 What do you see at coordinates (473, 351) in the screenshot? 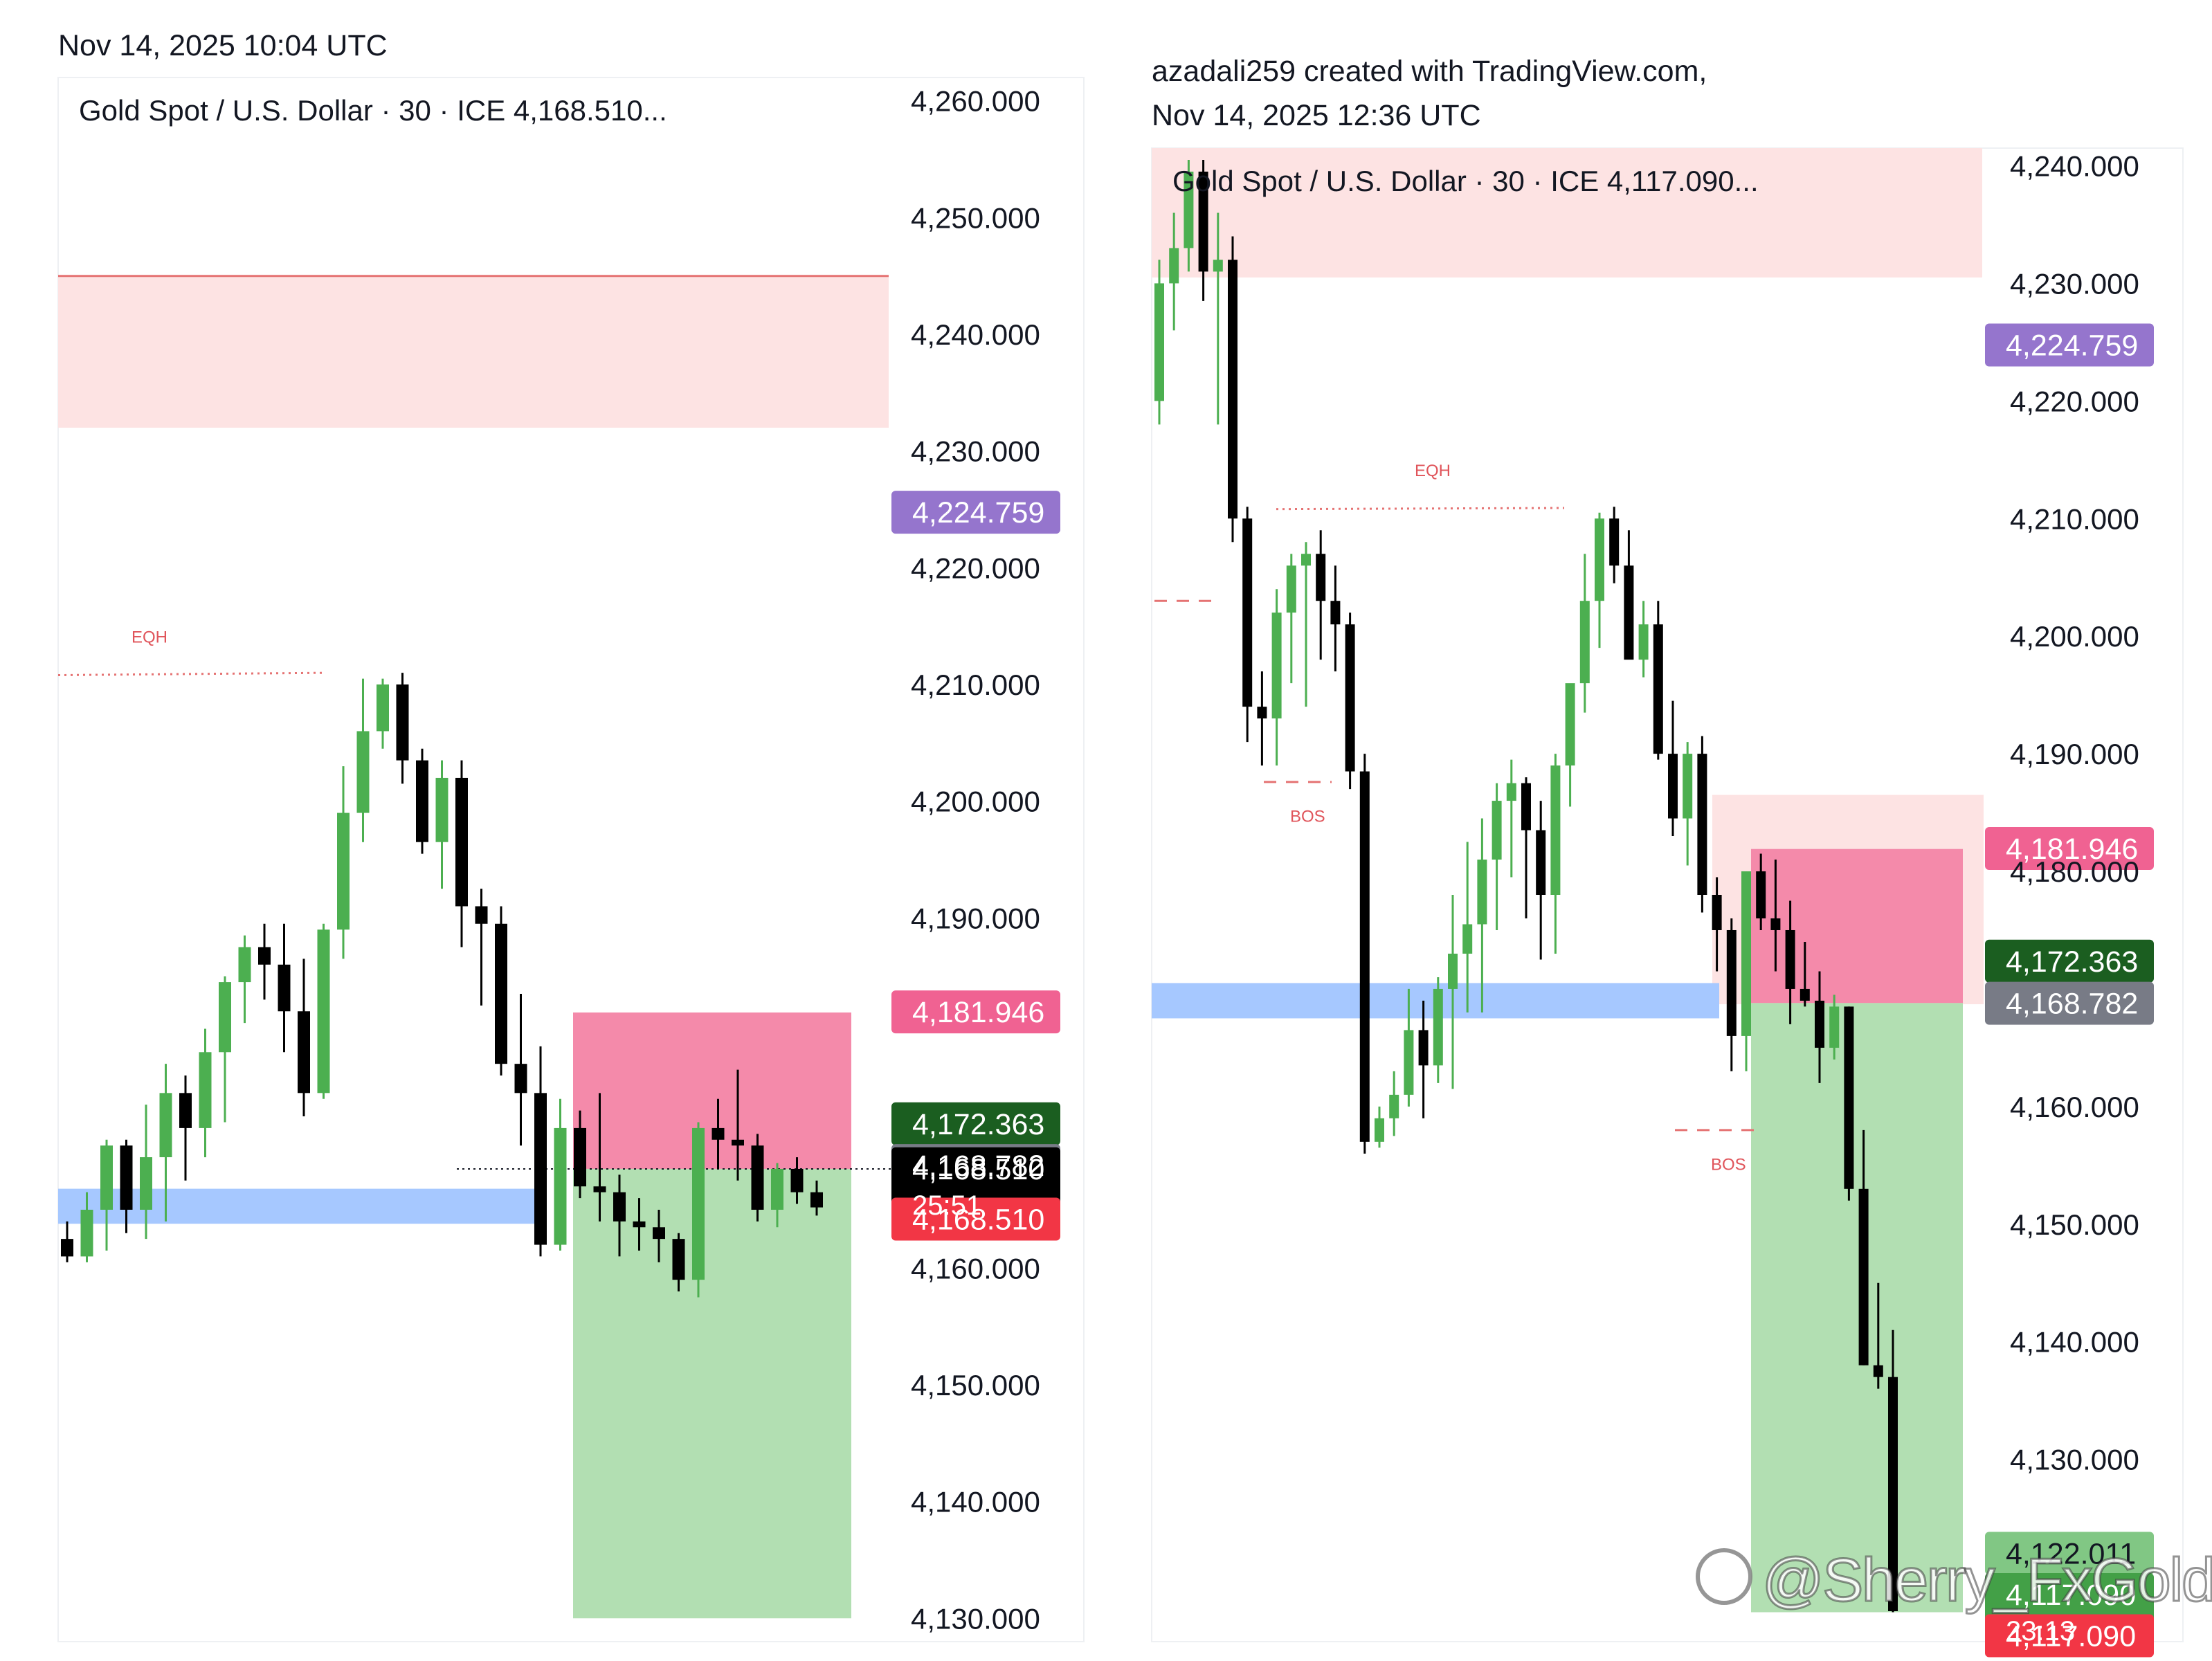
I see `left-supply-zone` at bounding box center [473, 351].